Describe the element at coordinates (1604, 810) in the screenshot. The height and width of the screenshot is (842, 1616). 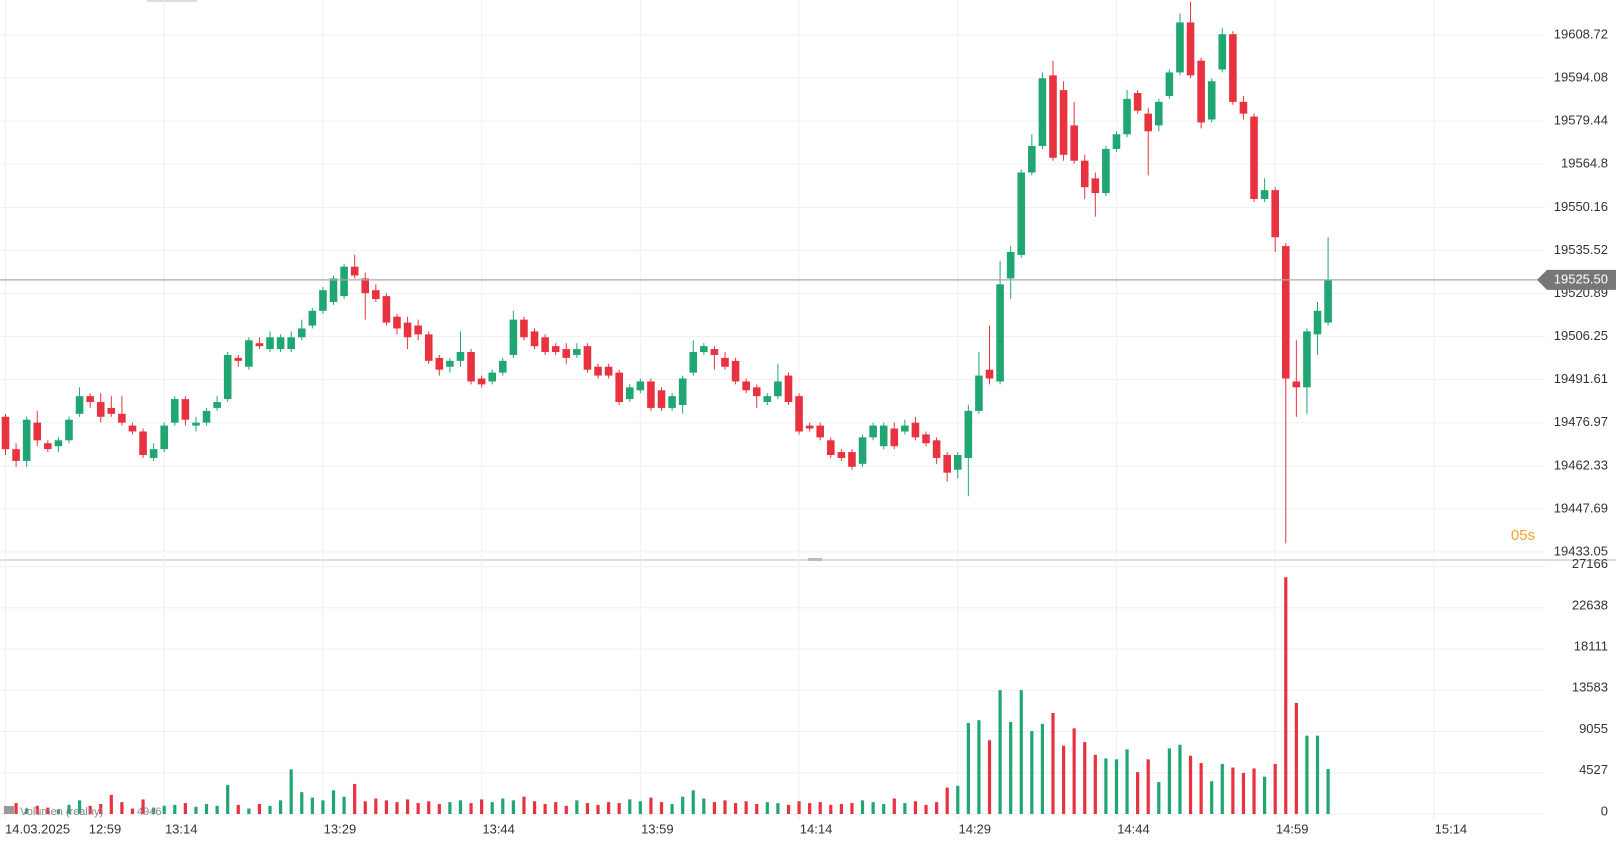
I see `volume-tick-label: 0` at that location.